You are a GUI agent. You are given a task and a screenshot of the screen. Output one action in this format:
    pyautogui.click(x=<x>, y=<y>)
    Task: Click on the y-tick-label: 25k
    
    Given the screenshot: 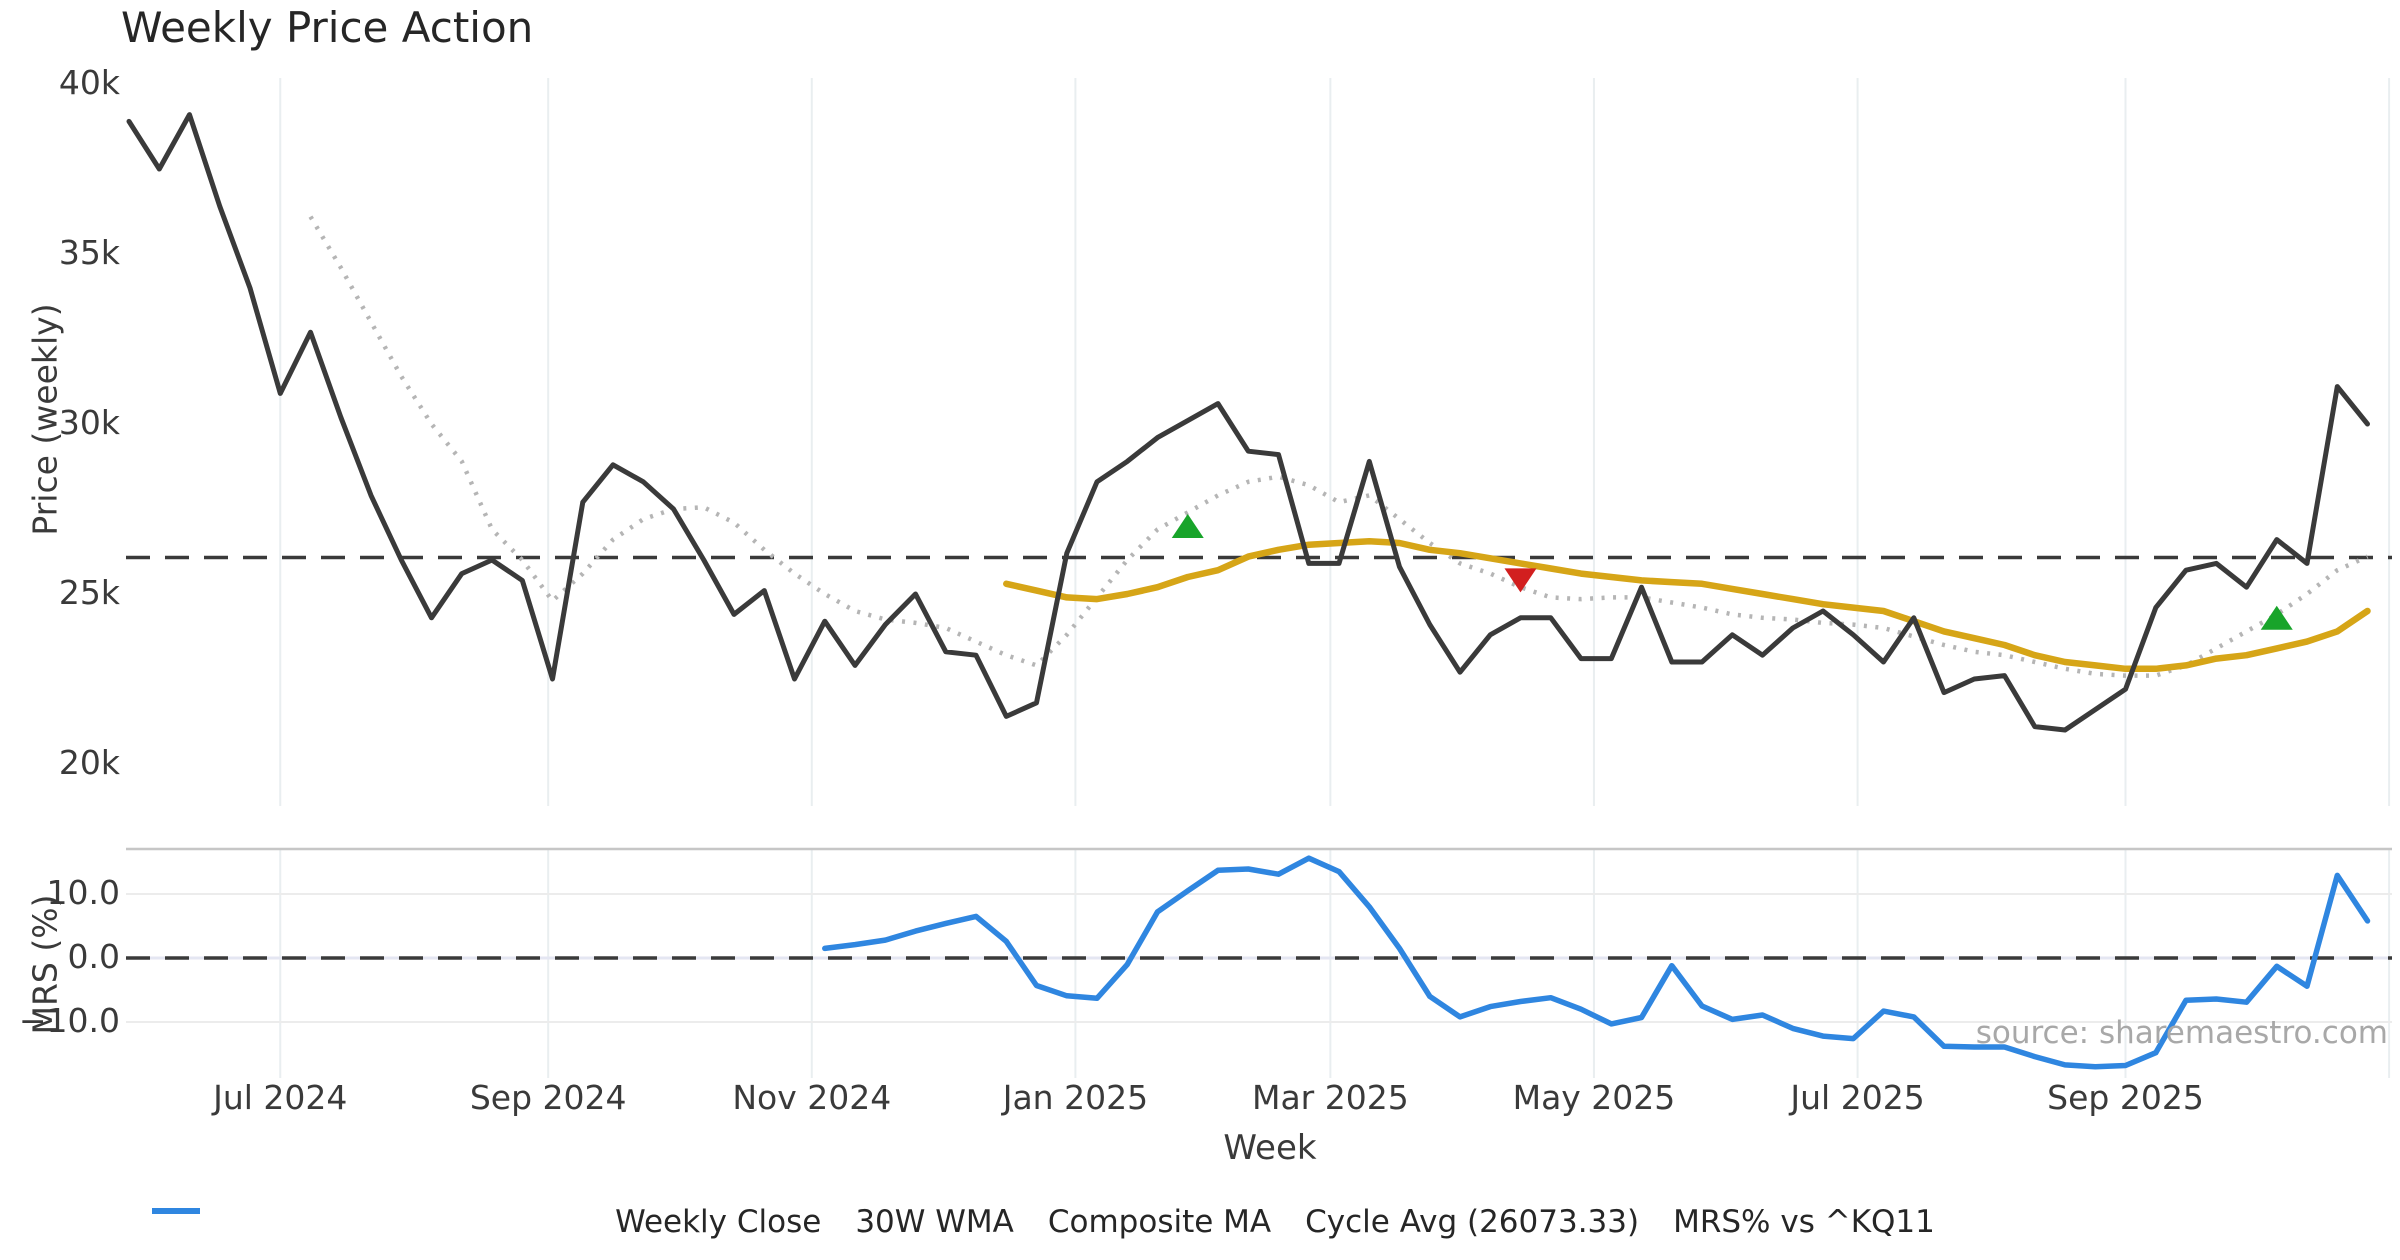 What is the action you would take?
    pyautogui.click(x=89, y=592)
    